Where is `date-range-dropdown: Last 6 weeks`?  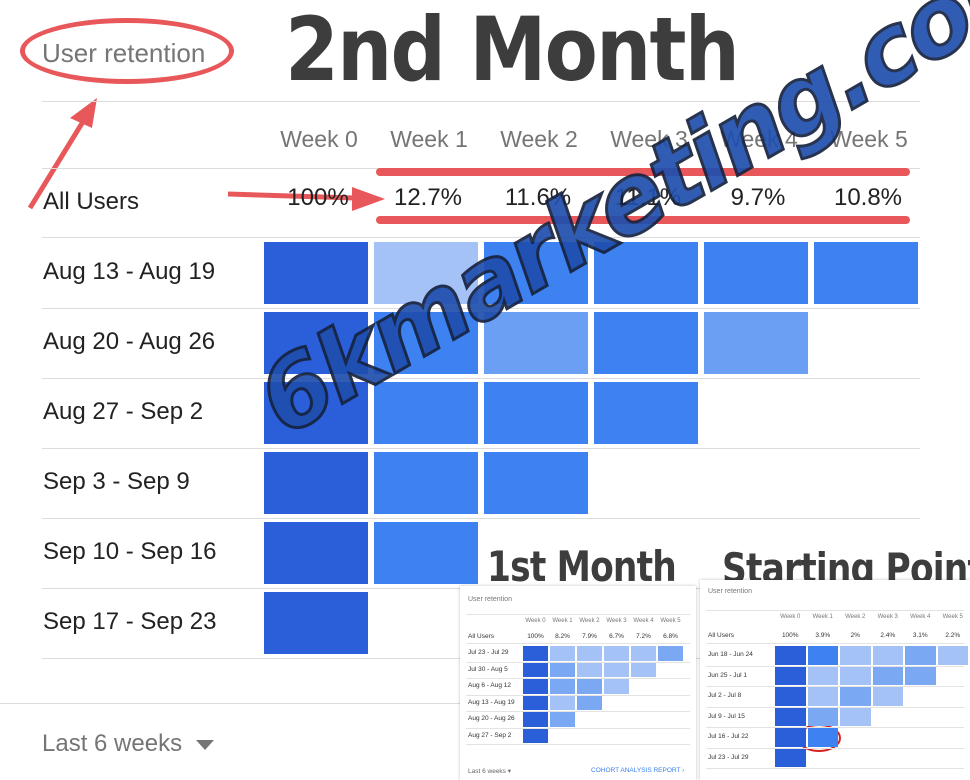 date-range-dropdown: Last 6 weeks is located at coordinates (128, 744).